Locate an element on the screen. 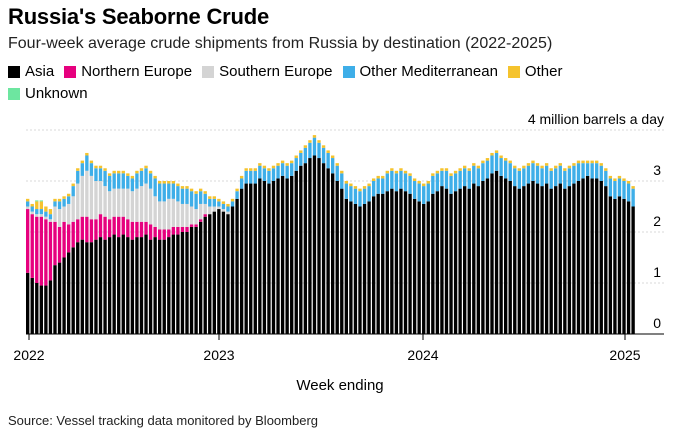 The width and height of the screenshot is (680, 433). legend-item: Southern Europe is located at coordinates (267, 72).